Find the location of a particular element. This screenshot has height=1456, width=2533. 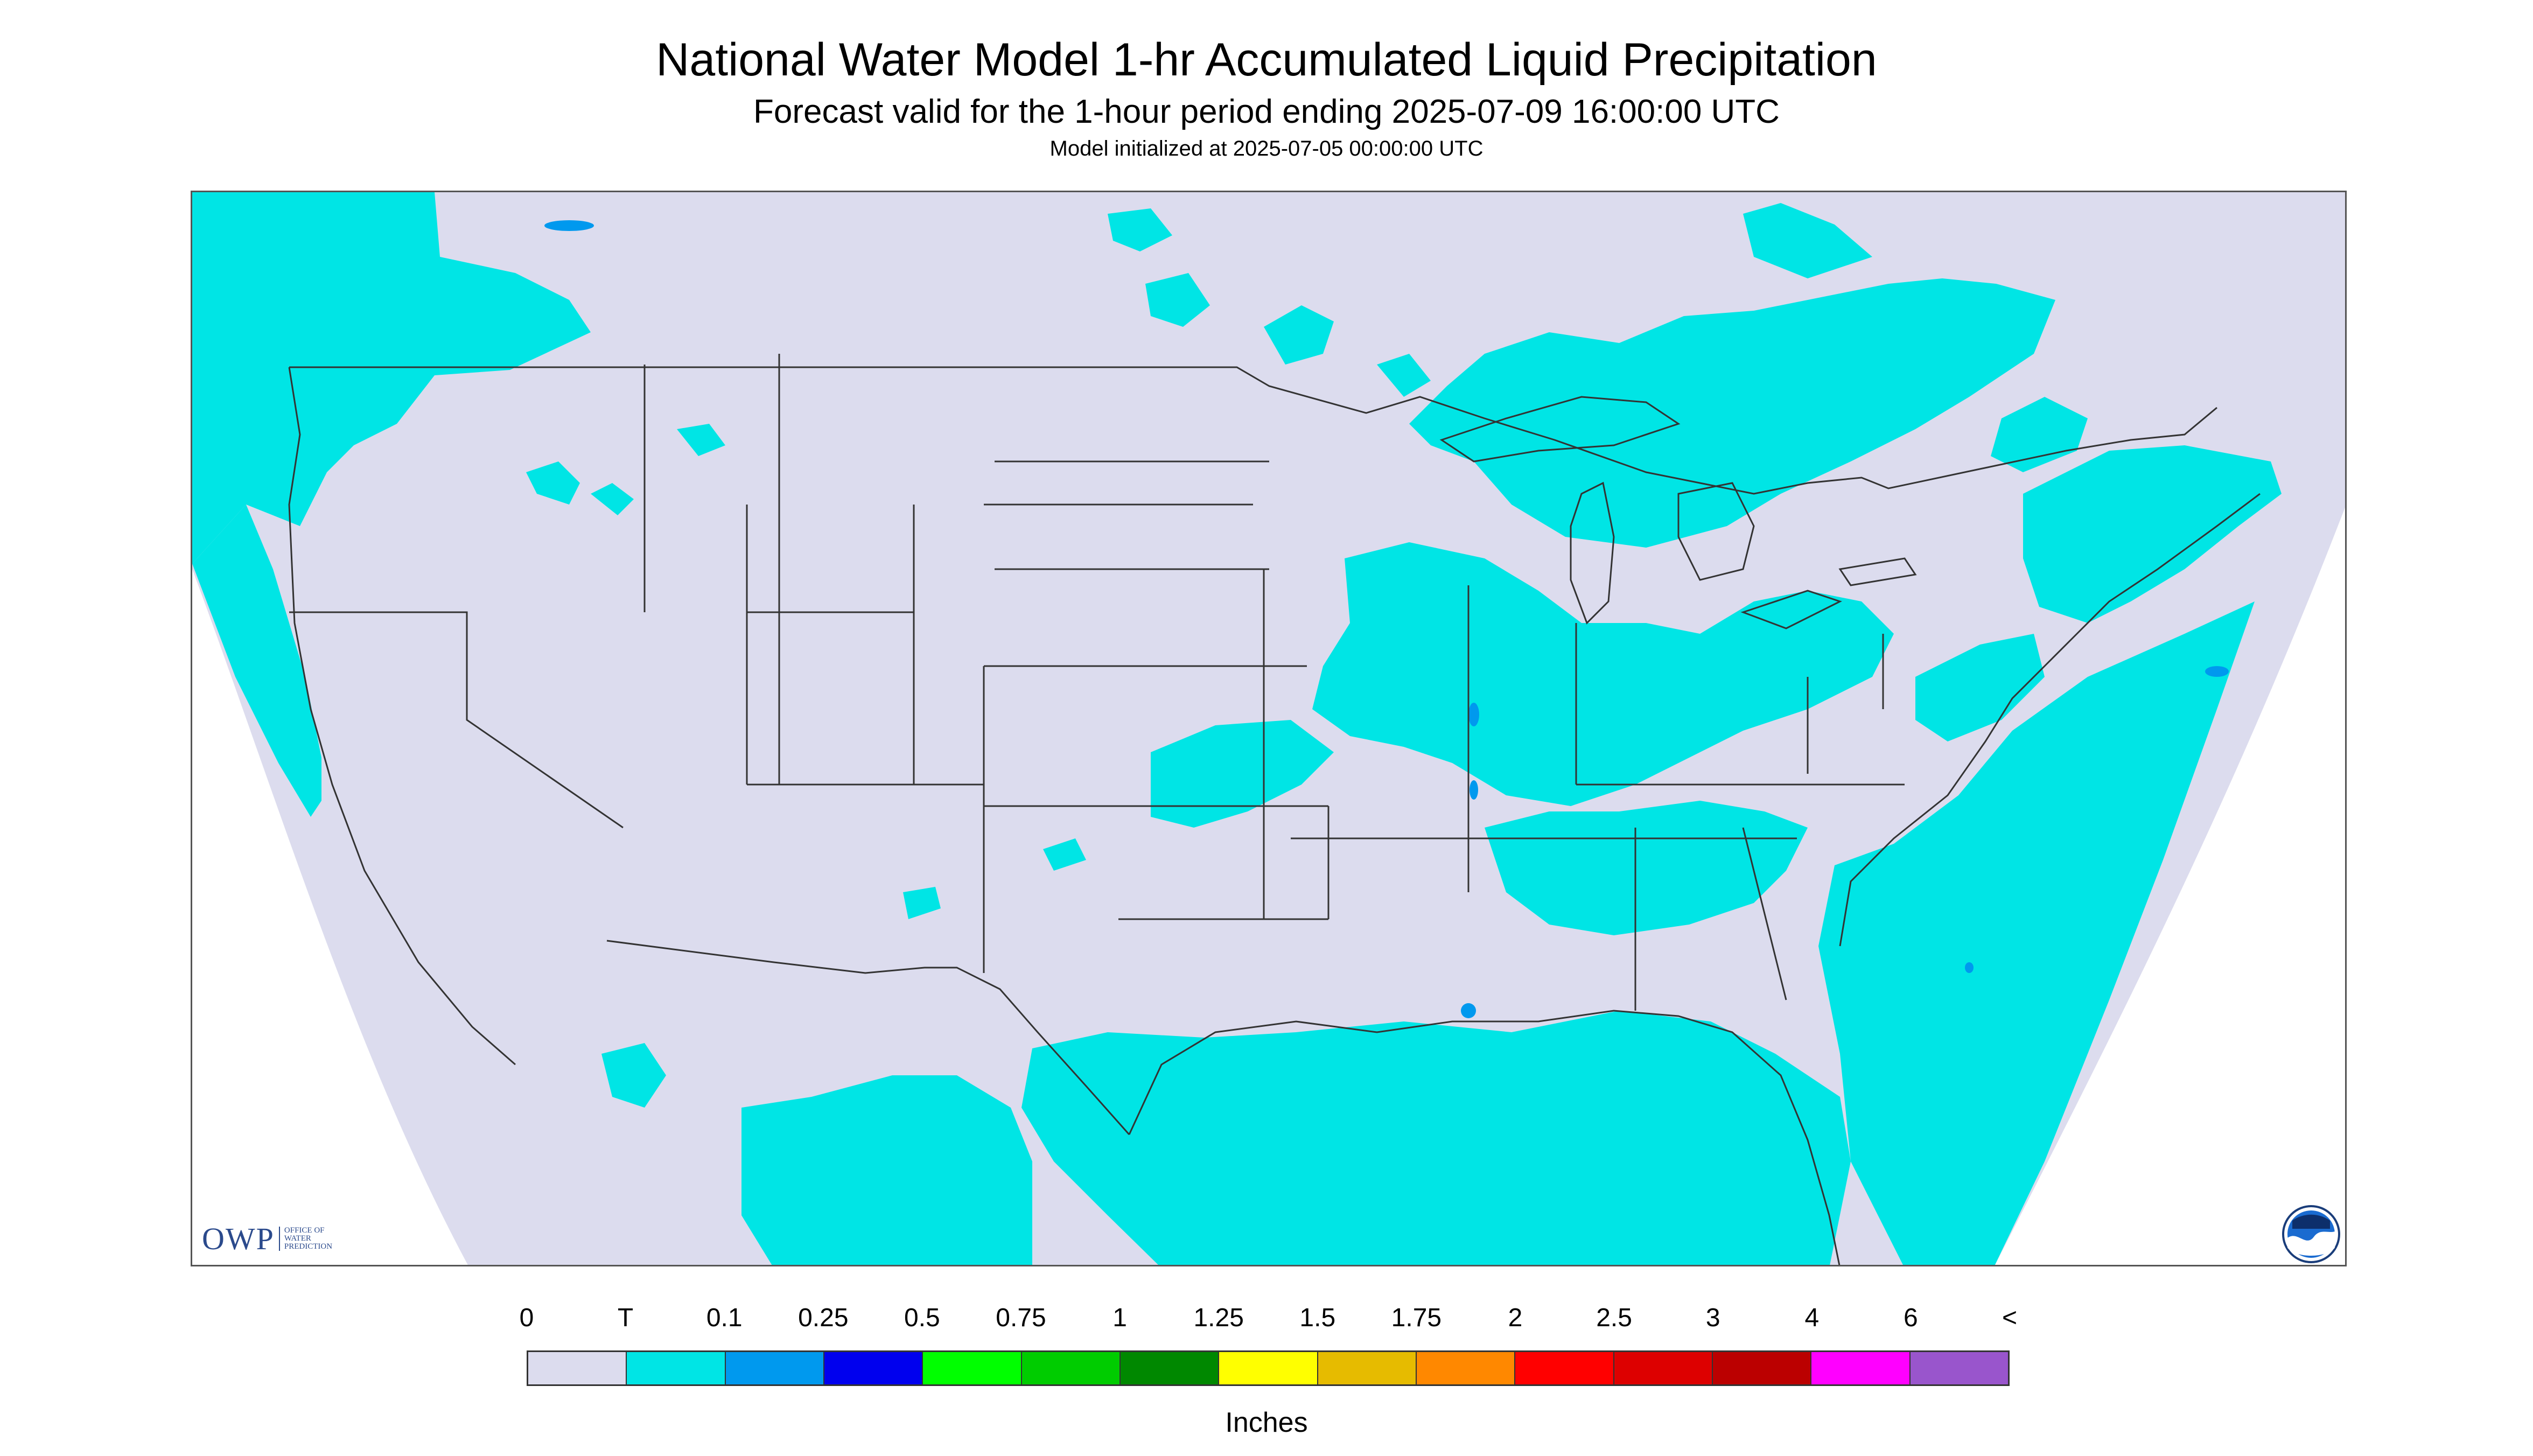

legend-tick-label: 0.1 is located at coordinates (724, 1318).